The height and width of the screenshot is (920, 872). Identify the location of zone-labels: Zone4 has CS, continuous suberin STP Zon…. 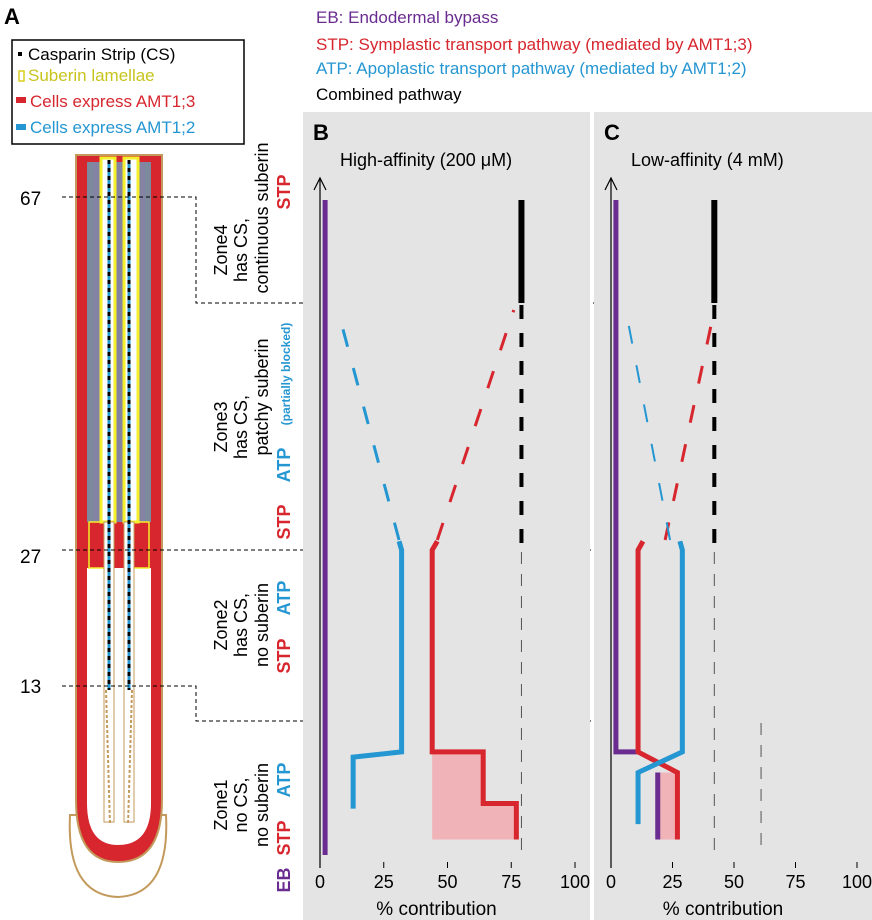
(252, 517).